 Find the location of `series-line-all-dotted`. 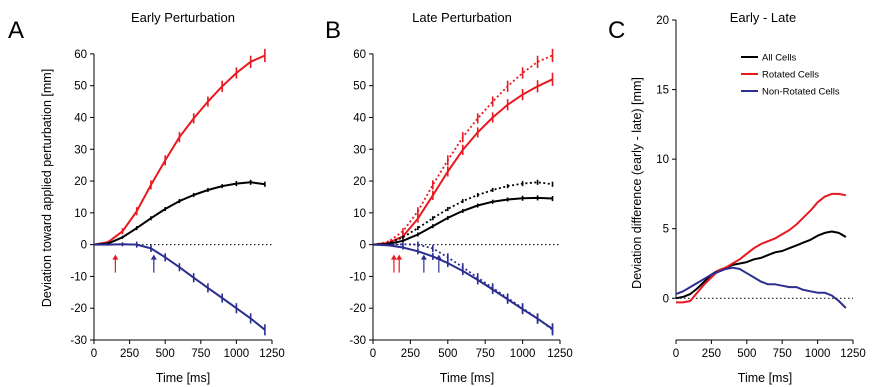

series-line-all-dotted is located at coordinates (462, 213).